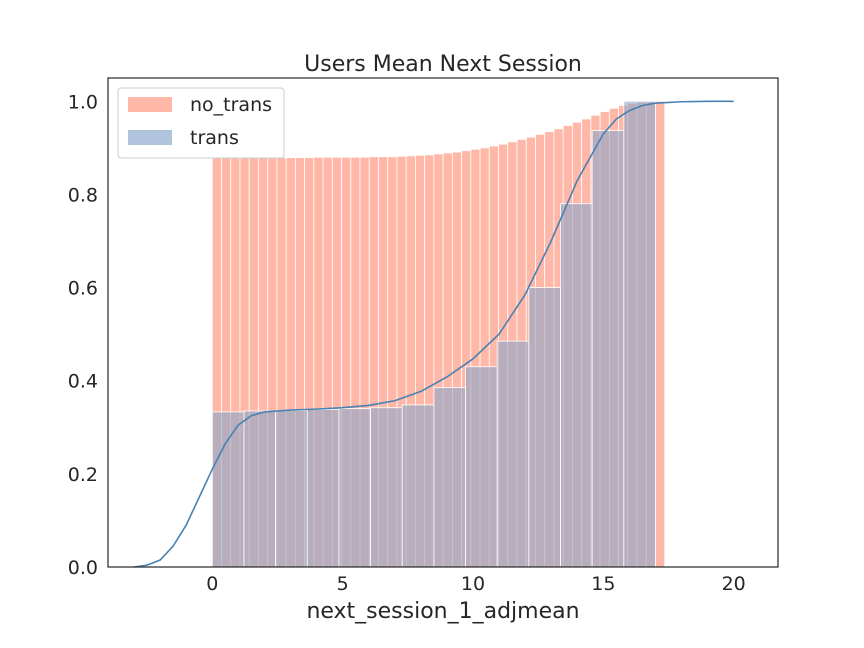  What do you see at coordinates (343, 584) in the screenshot?
I see `x-tick-label: 5` at bounding box center [343, 584].